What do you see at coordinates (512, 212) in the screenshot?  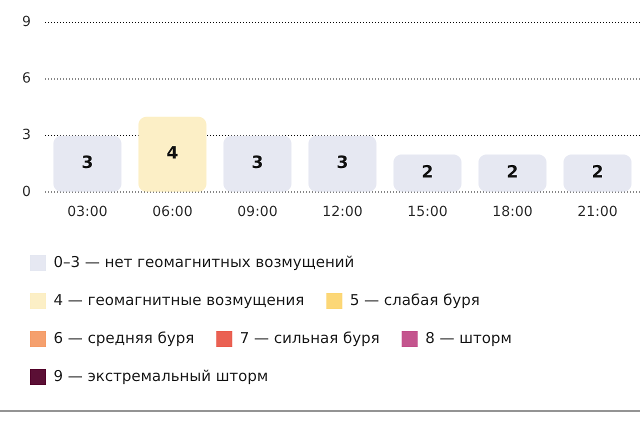 I see `x-tick-label: 18:00` at bounding box center [512, 212].